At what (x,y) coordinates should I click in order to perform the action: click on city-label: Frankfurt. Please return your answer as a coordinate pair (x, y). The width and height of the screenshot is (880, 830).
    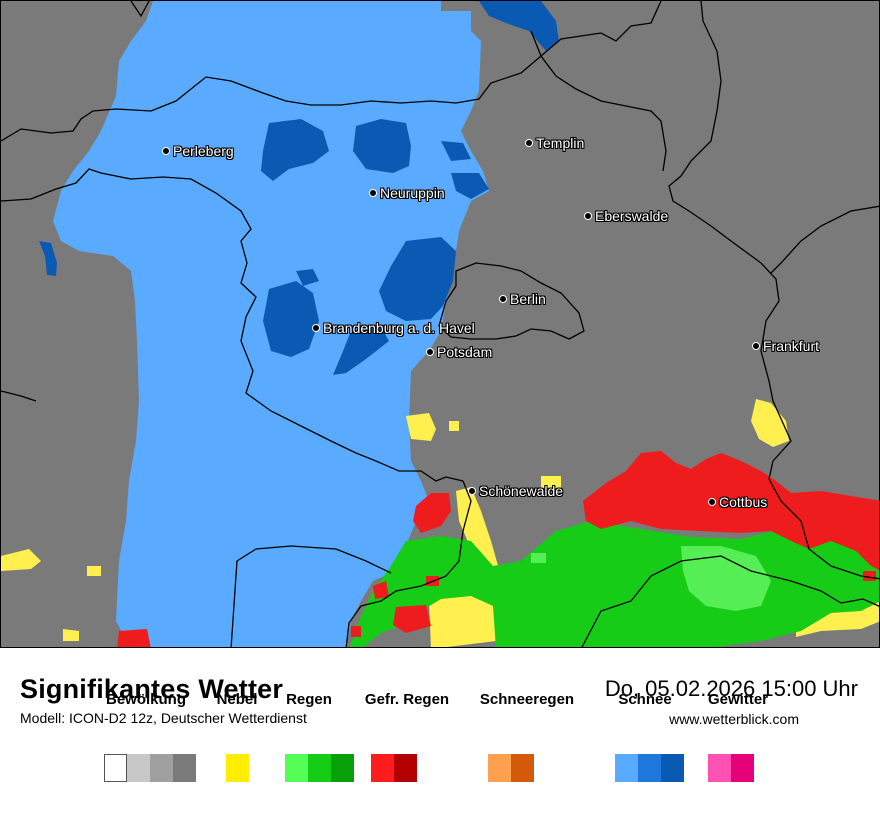
    Looking at the image, I should click on (791, 346).